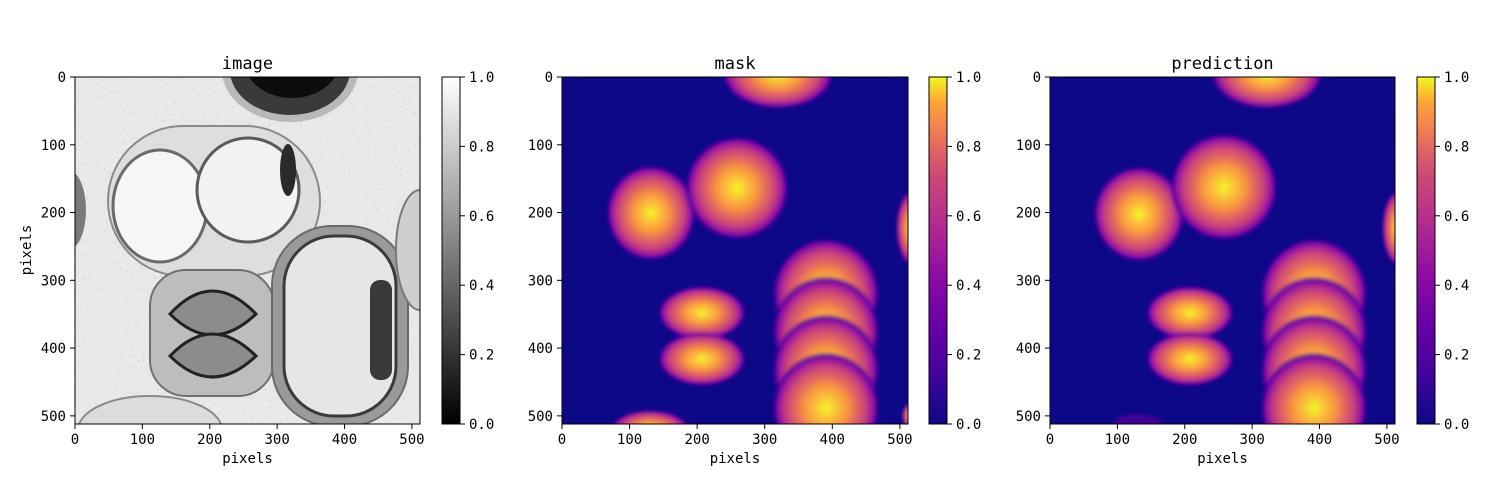 This screenshot has height=500, width=1500. I want to click on y-axis-label: pixels, so click(27, 250).